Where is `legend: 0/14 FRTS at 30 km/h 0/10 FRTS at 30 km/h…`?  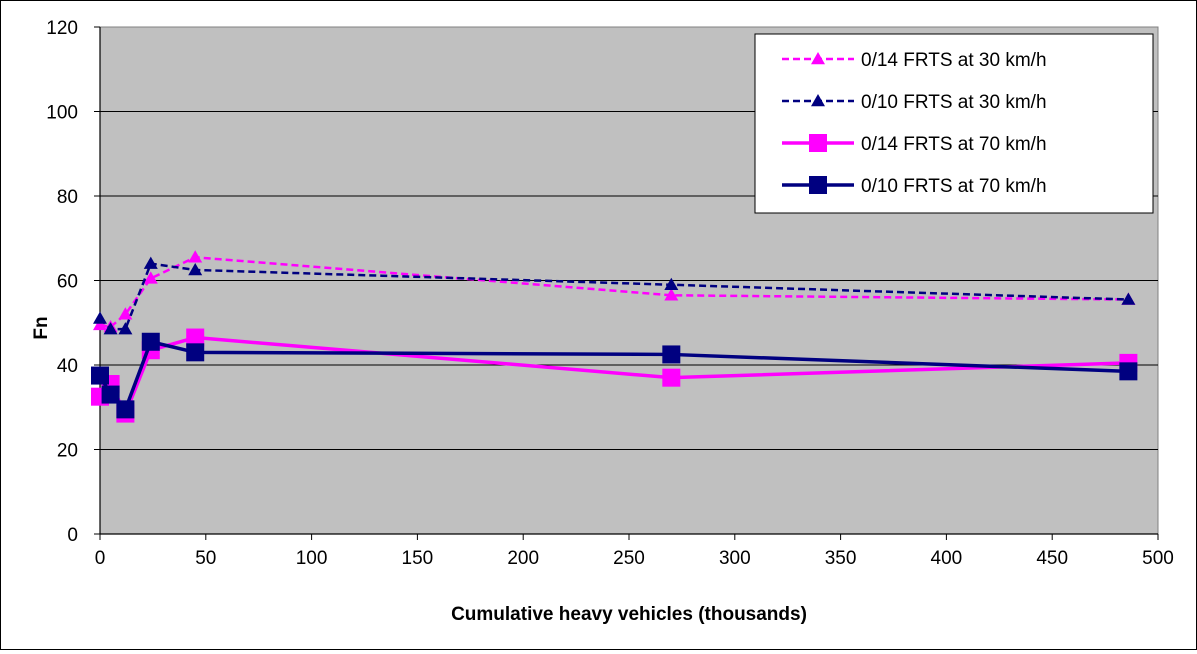
legend: 0/14 FRTS at 30 km/h 0/10 FRTS at 30 km/h… is located at coordinates (954, 123).